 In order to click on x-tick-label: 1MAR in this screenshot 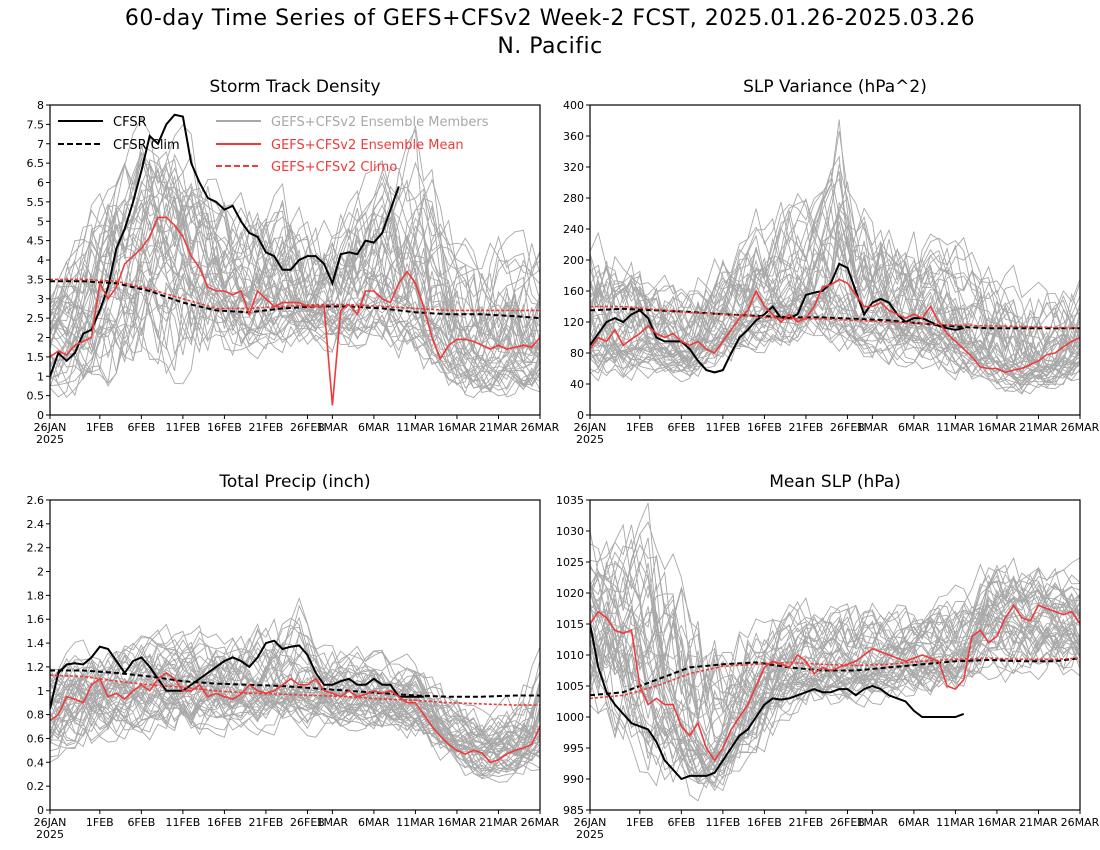, I will do `click(333, 427)`.